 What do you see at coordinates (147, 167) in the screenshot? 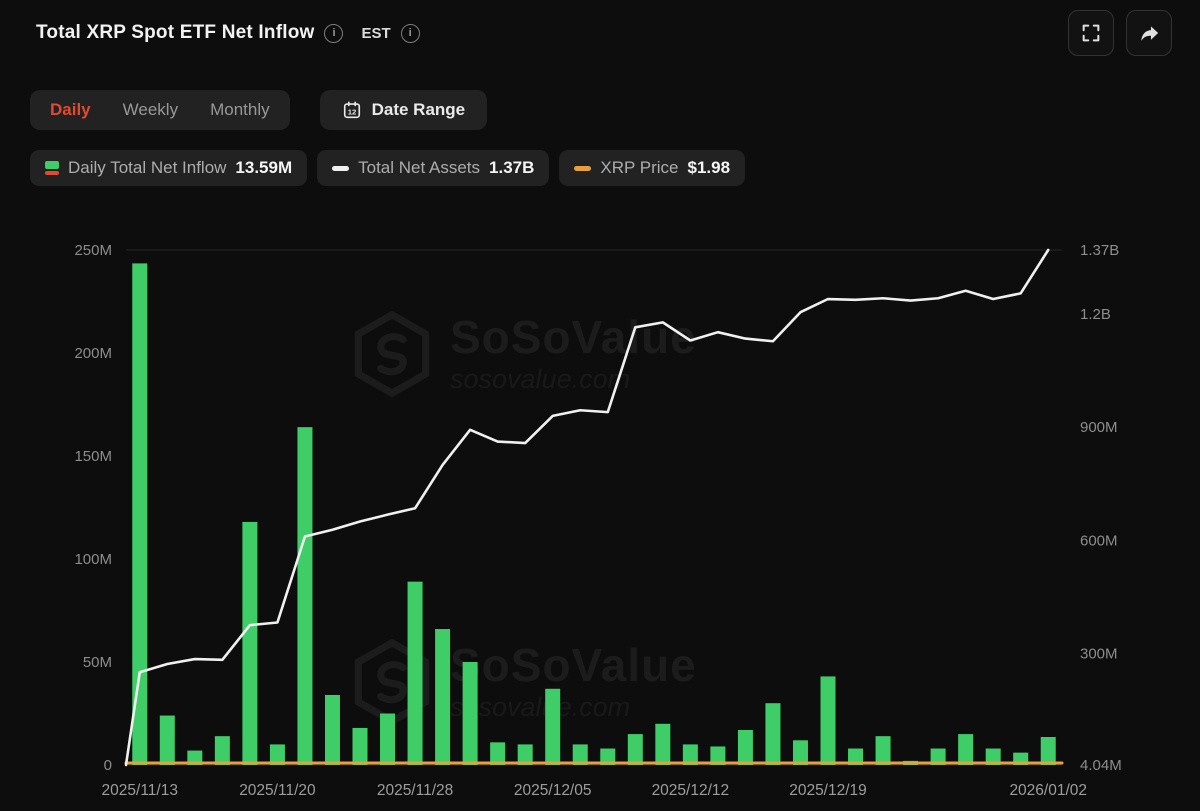
I see `legend-label: Daily Total Net Inflow` at bounding box center [147, 167].